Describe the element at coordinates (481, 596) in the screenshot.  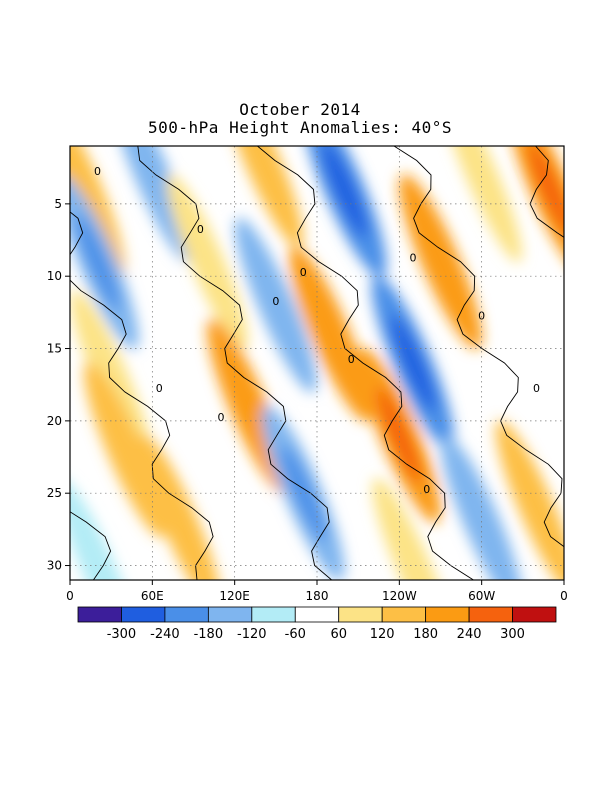
I see `x-tick-label: 60W` at that location.